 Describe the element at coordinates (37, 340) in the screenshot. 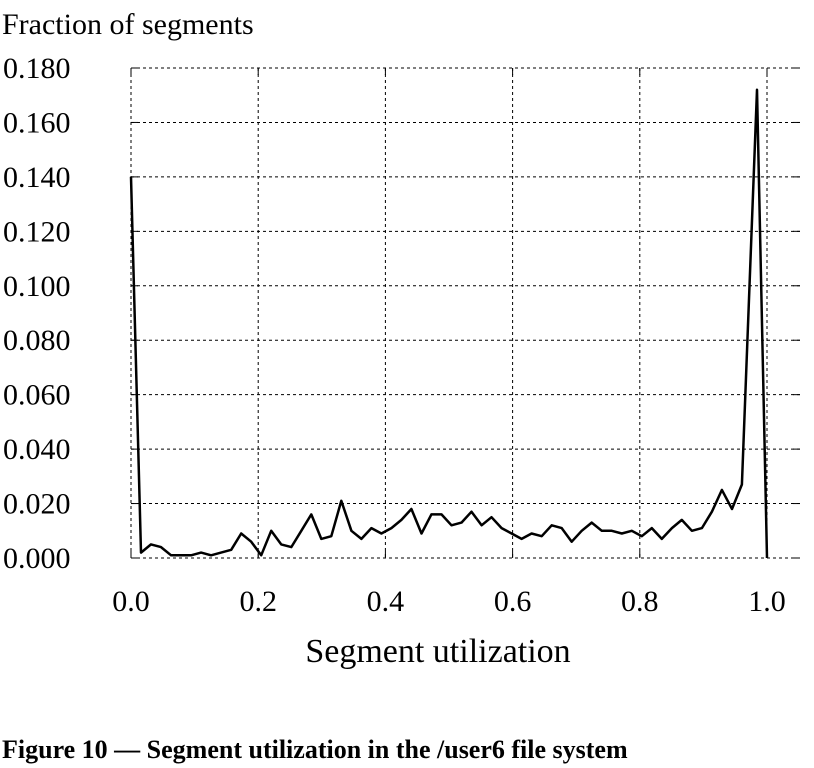

I see `y-tick-label: 0.080` at that location.